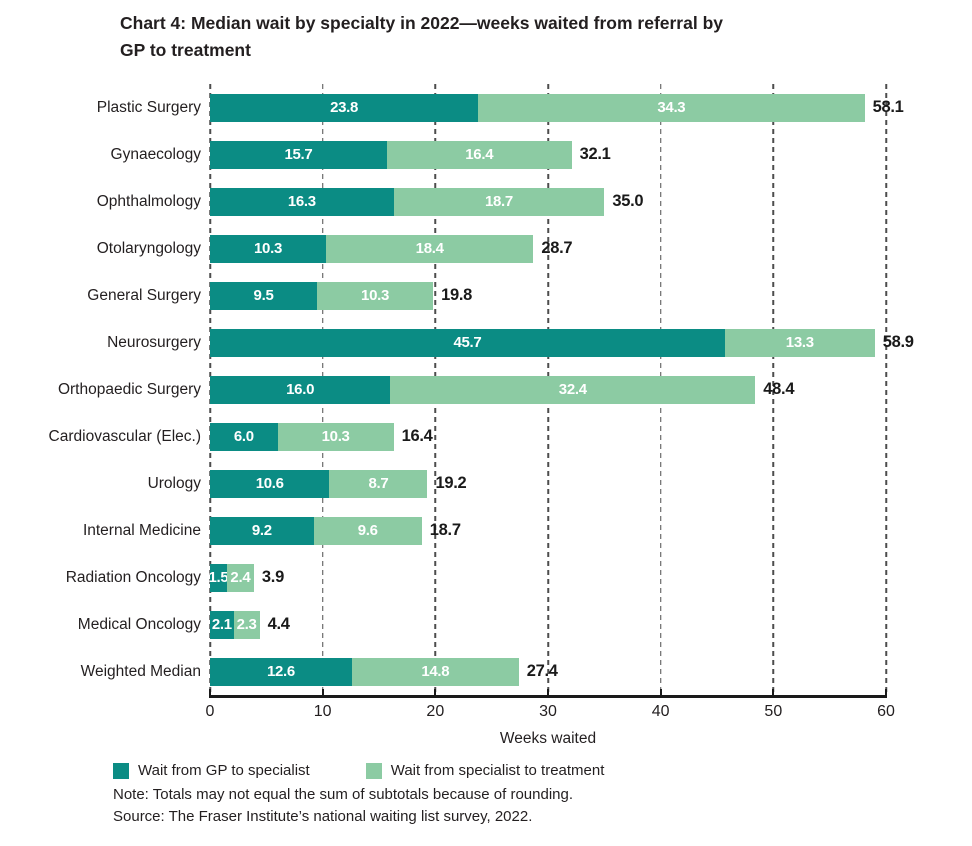 Image resolution: width=972 pixels, height=846 pixels. I want to click on bar-track: 45.7 13.3 58.9, so click(562, 342).